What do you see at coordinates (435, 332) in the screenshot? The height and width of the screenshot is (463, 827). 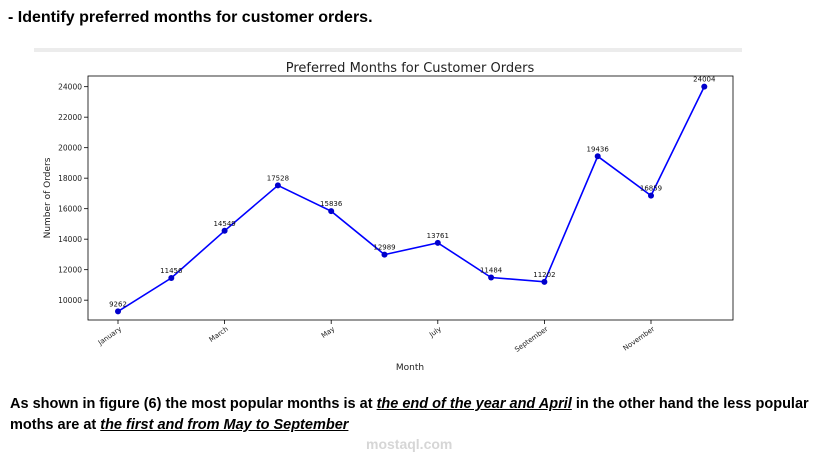 I see `x-tick-label: July` at bounding box center [435, 332].